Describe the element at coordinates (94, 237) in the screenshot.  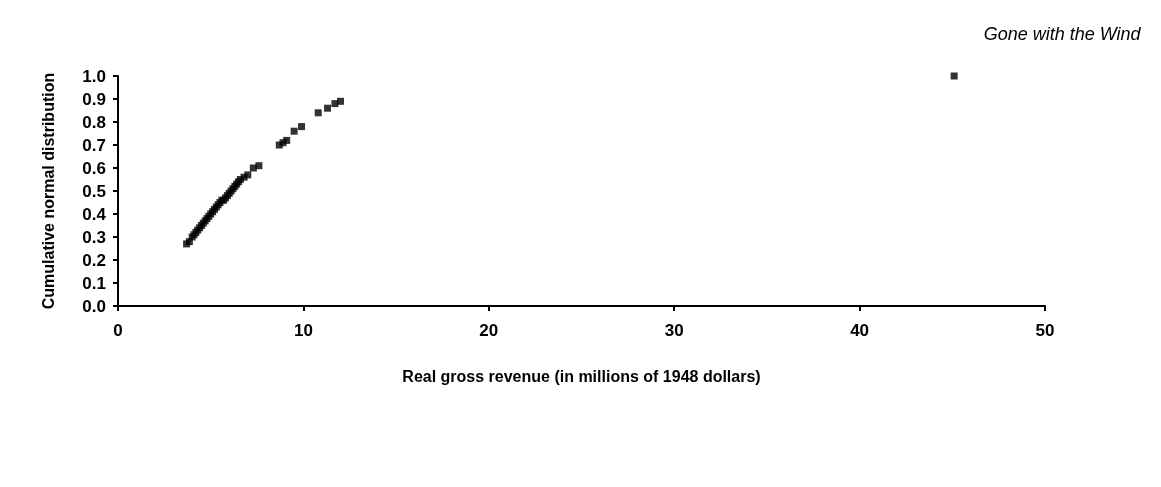
I see `y-tick-label: 0.3` at that location.